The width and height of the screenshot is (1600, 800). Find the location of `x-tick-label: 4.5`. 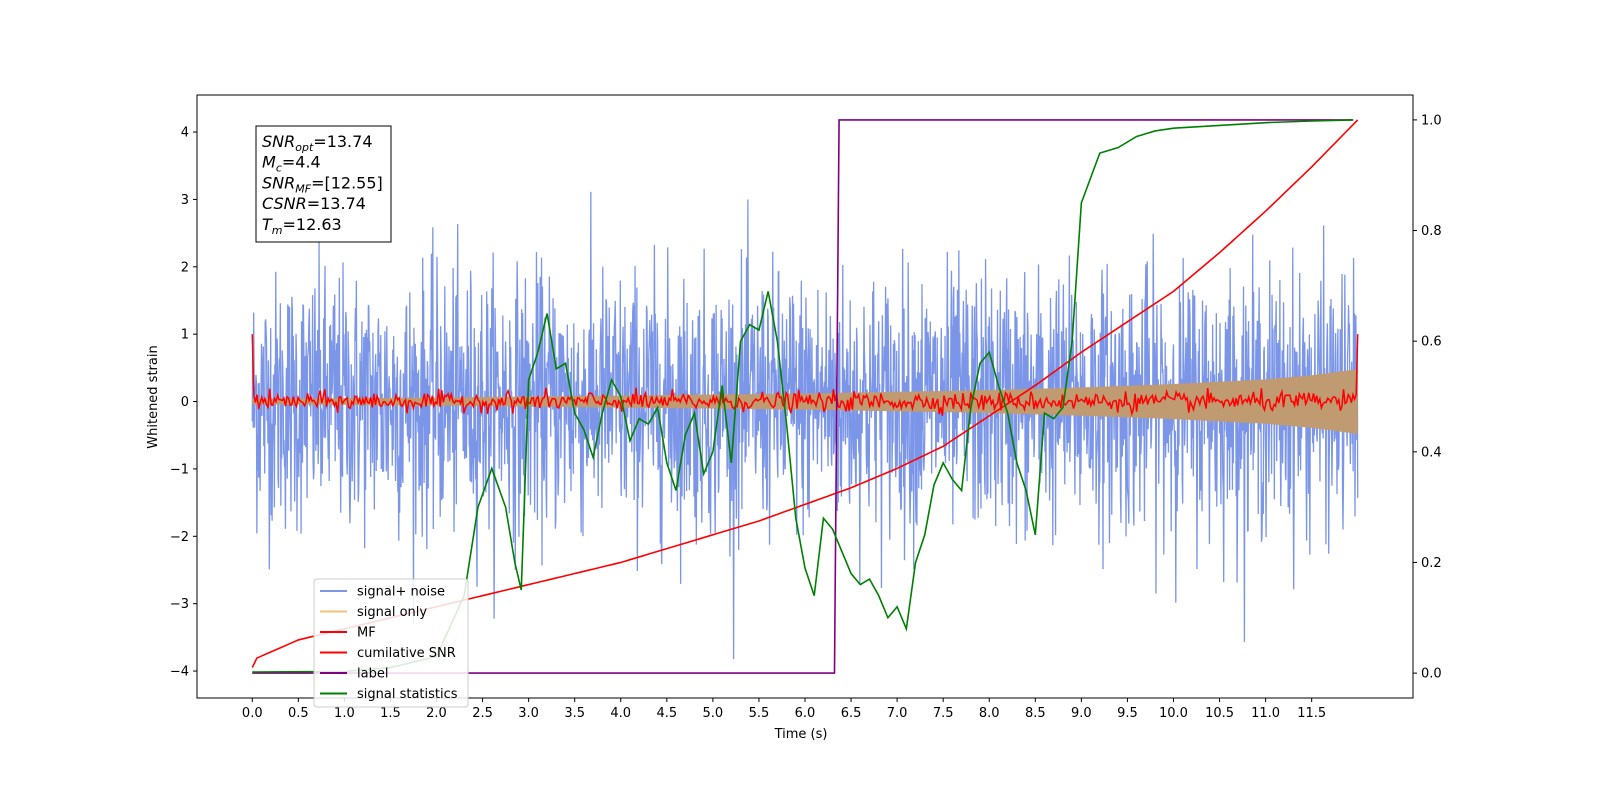

x-tick-label: 4.5 is located at coordinates (666, 713).